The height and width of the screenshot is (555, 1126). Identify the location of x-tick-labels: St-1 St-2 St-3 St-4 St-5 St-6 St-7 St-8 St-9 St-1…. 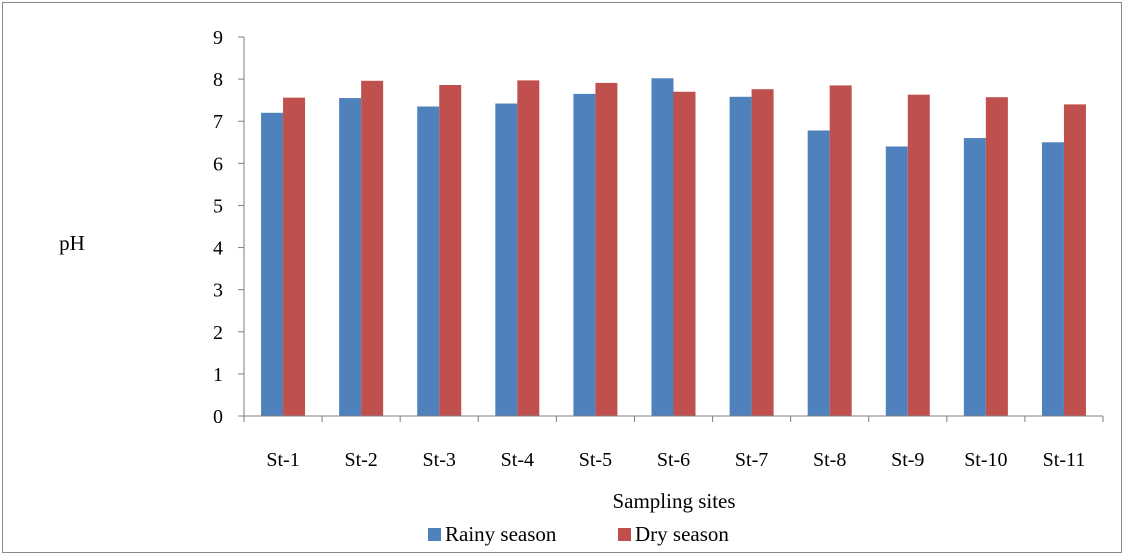
(675, 460).